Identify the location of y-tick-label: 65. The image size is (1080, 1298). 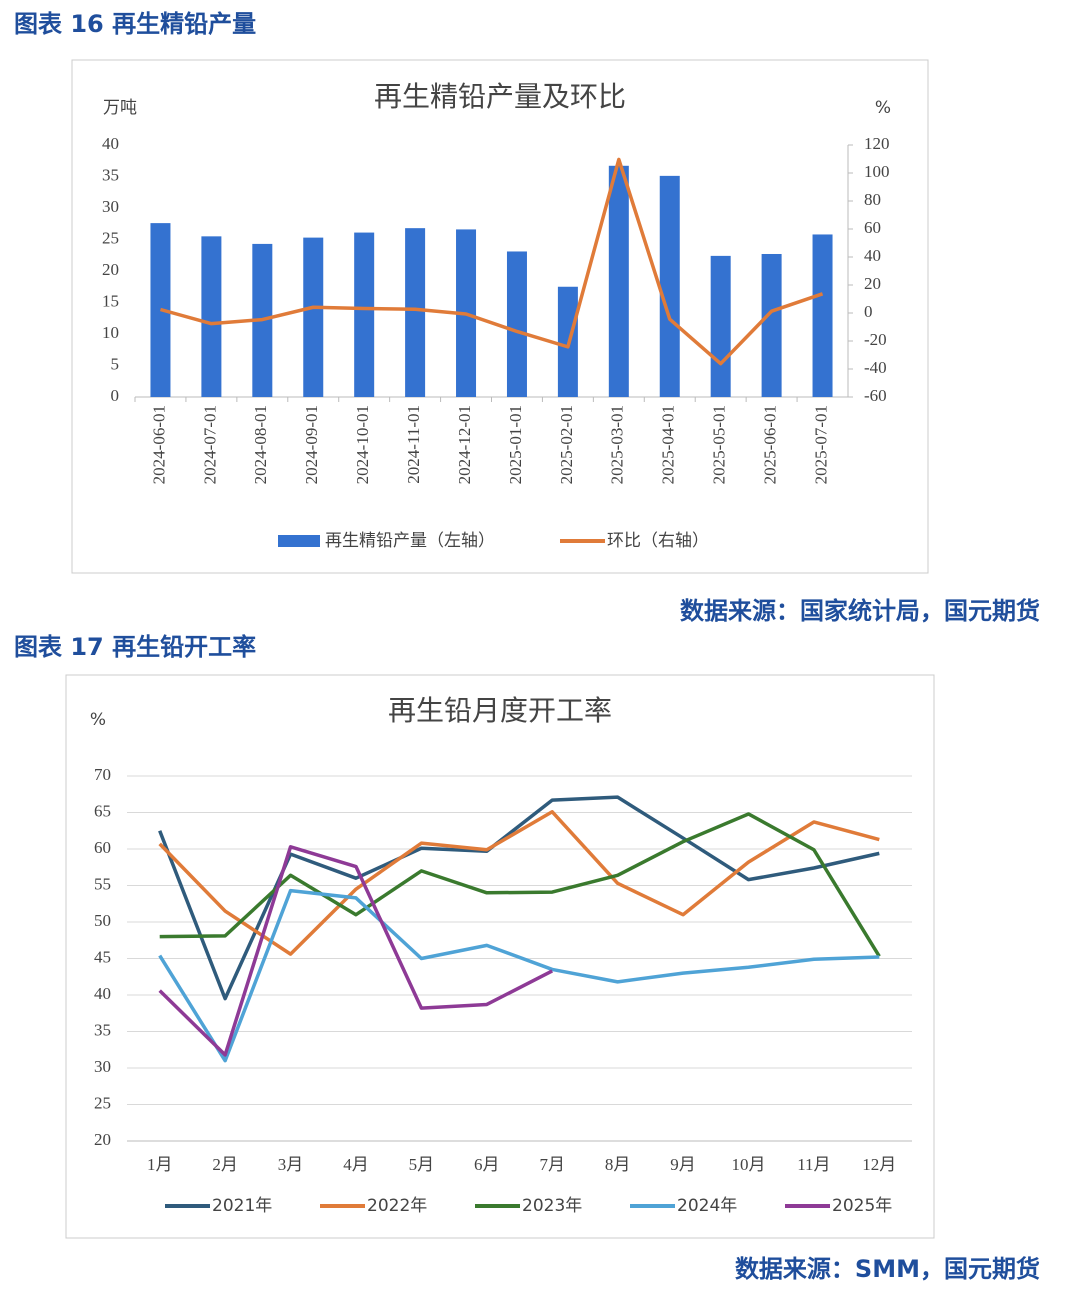
(102, 810).